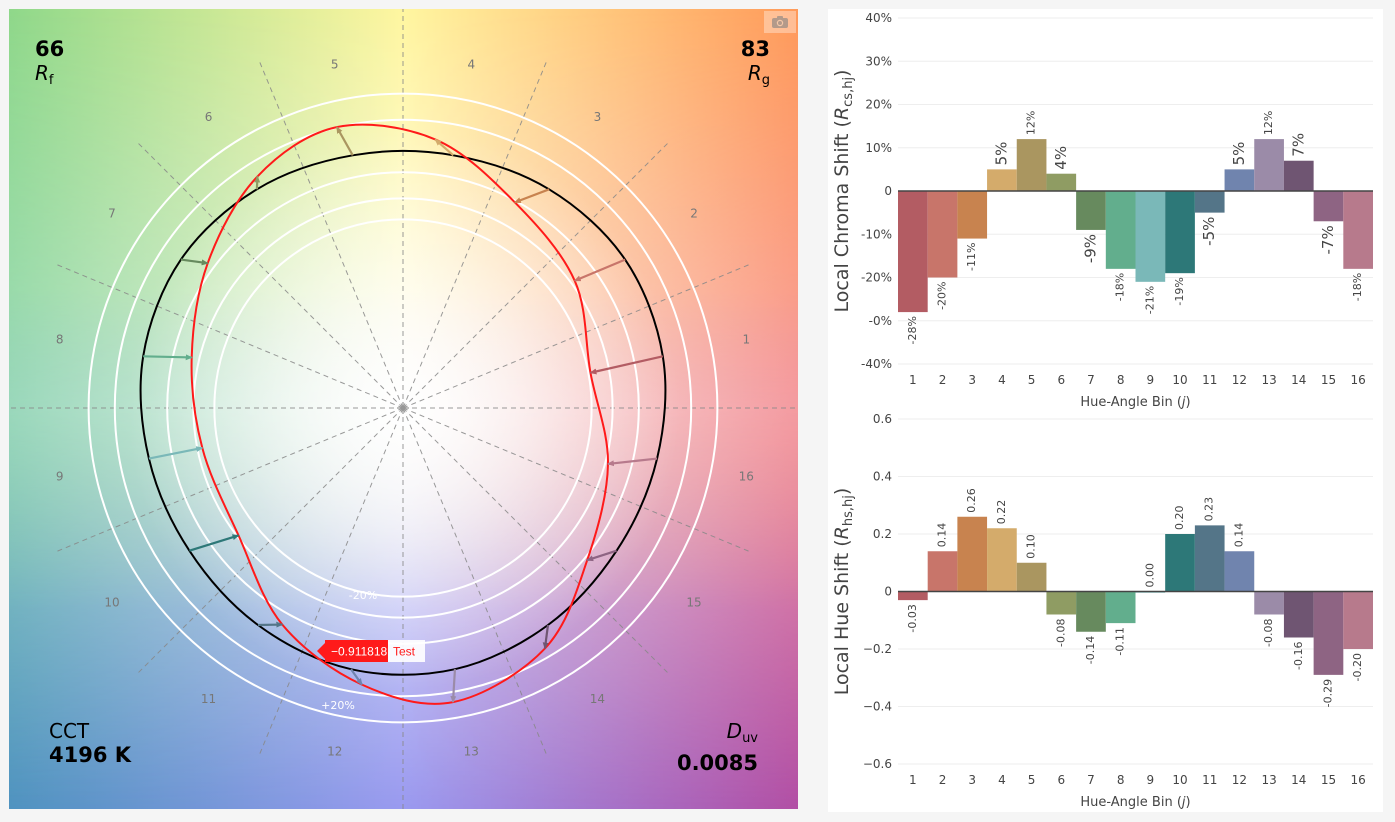  What do you see at coordinates (1328, 780) in the screenshot?
I see `x-tick-label: 15` at bounding box center [1328, 780].